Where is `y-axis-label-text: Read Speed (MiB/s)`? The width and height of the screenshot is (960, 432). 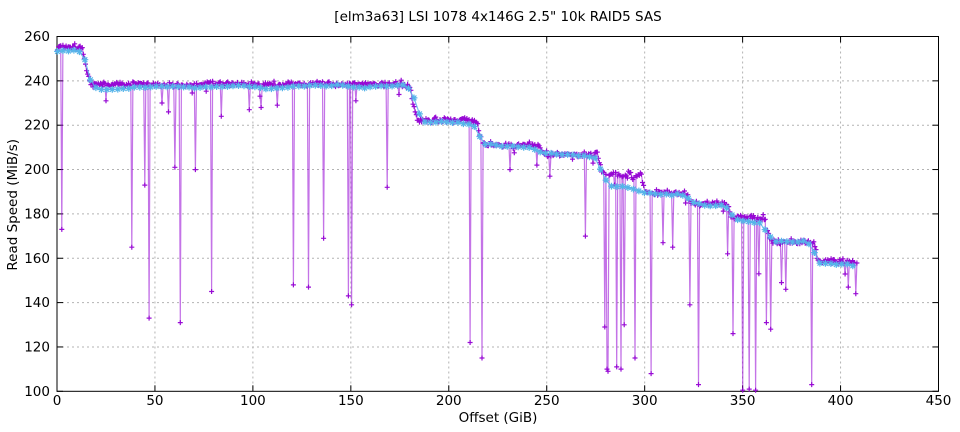 y-axis-label-text: Read Speed (MiB/s) is located at coordinates (13, 205).